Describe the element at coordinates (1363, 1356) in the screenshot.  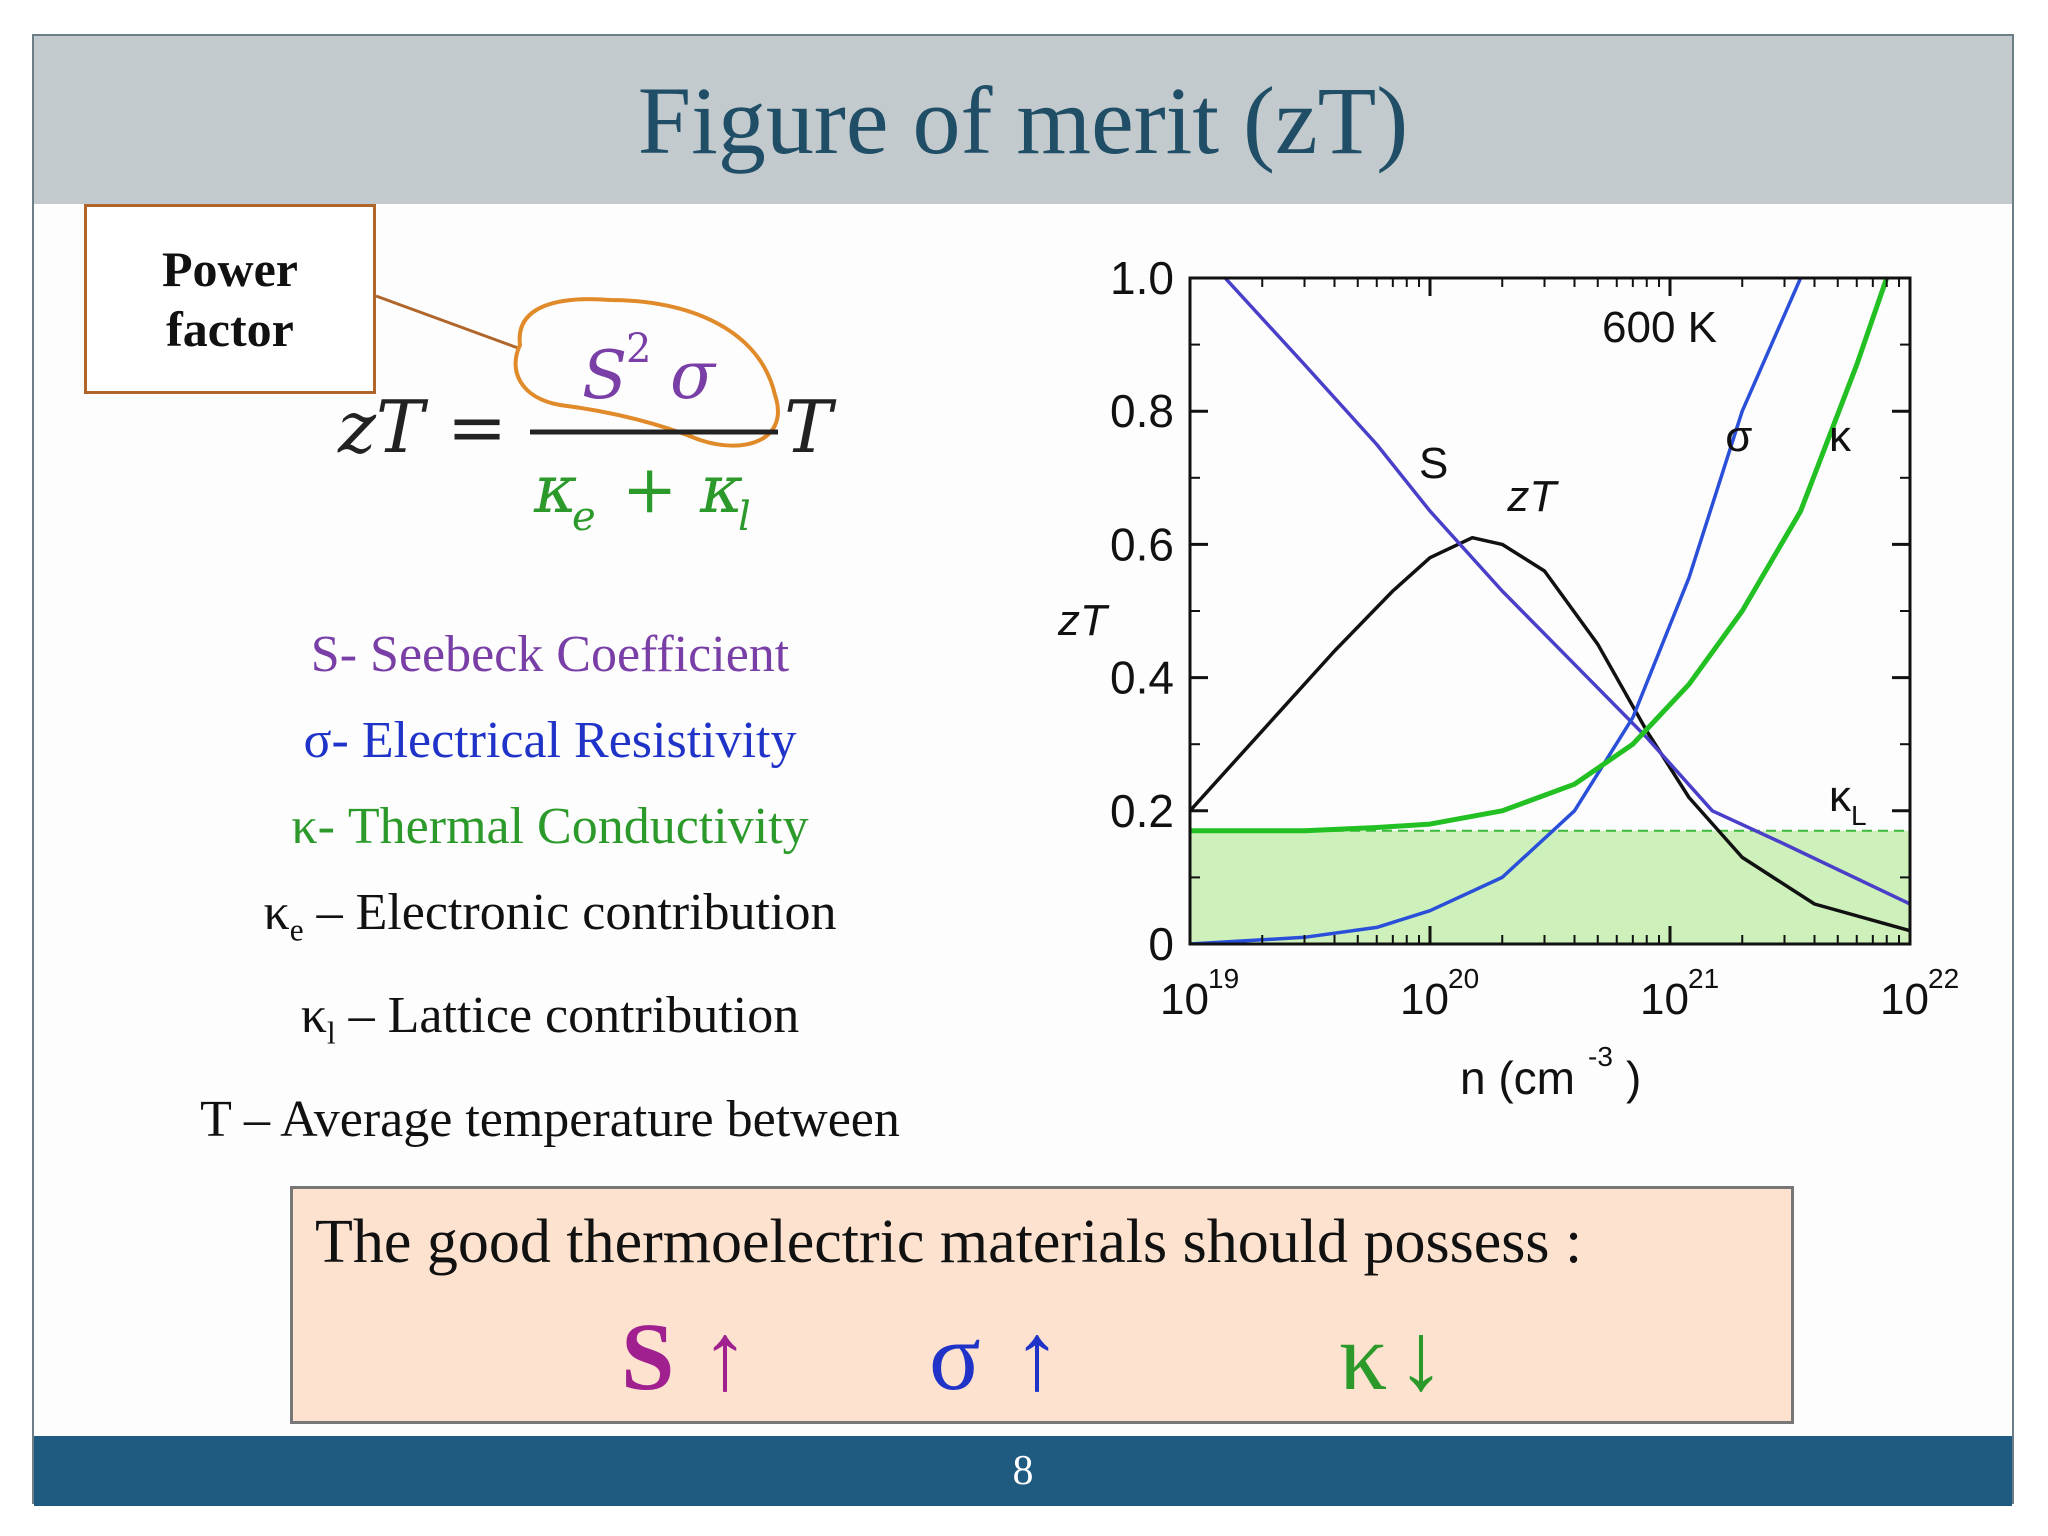
I see `kappa-symbol: κ` at that location.